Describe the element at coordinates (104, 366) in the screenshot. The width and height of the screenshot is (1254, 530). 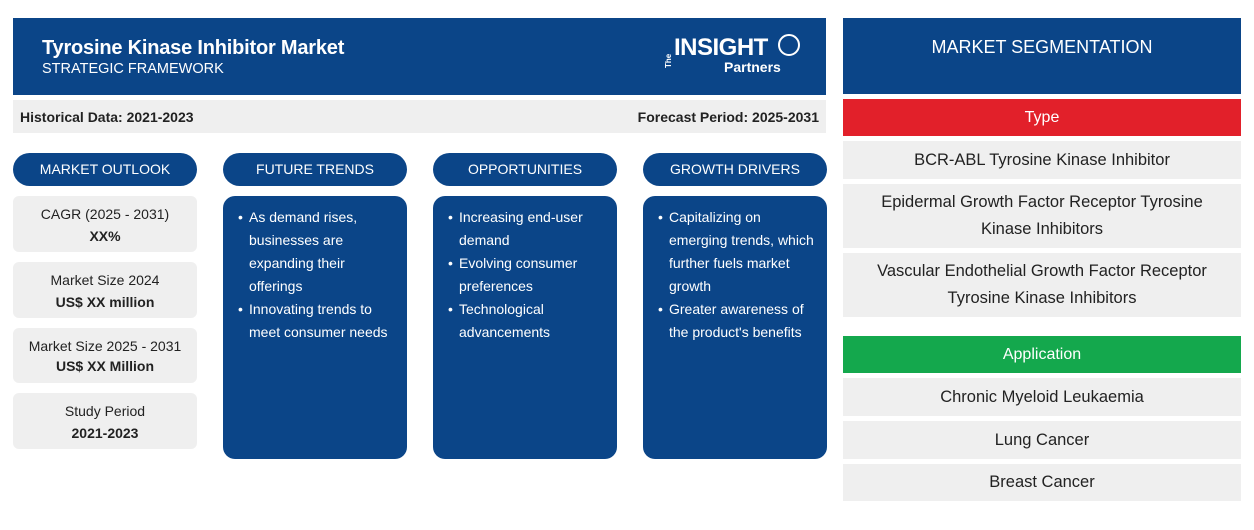
I see `stat-value: US$ XX Million` at that location.